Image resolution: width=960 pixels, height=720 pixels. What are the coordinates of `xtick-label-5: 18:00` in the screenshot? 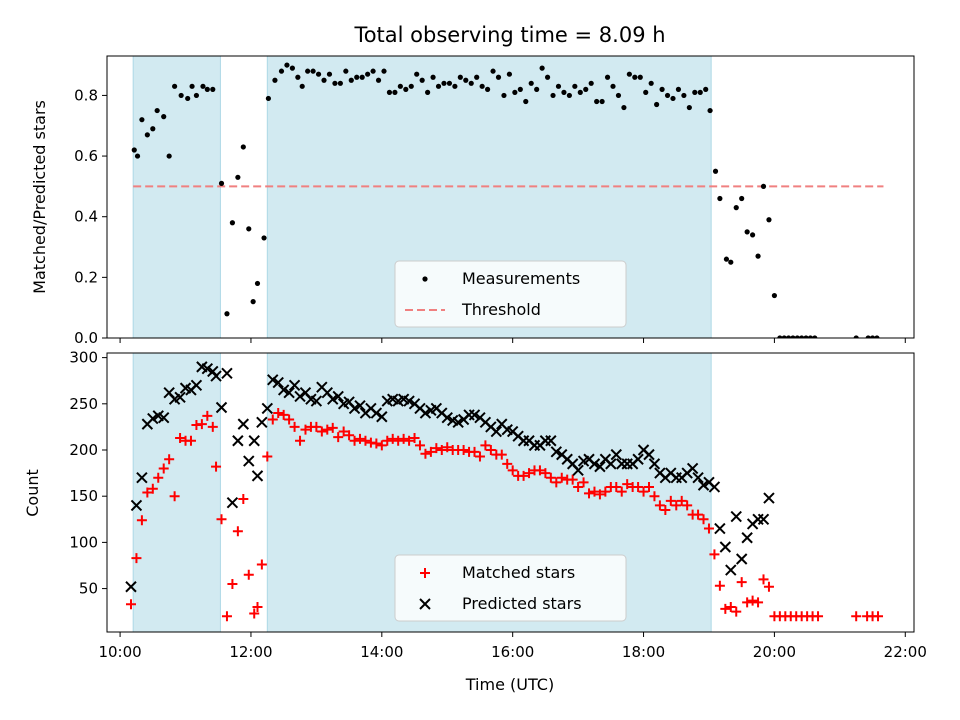 It's located at (643, 652).